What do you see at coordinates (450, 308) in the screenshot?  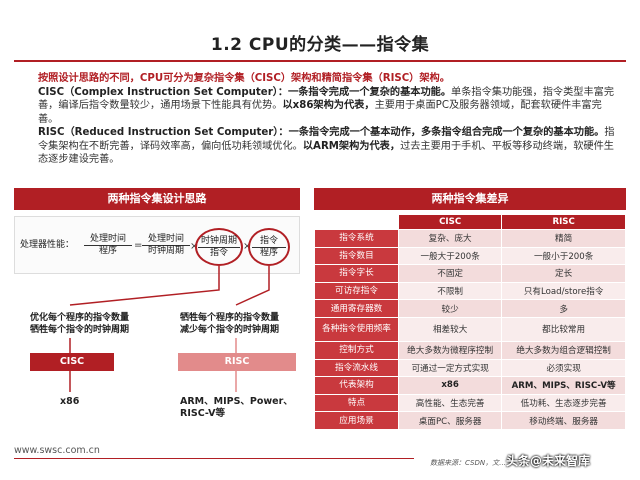 I see `cisc-cell: 较少` at bounding box center [450, 308].